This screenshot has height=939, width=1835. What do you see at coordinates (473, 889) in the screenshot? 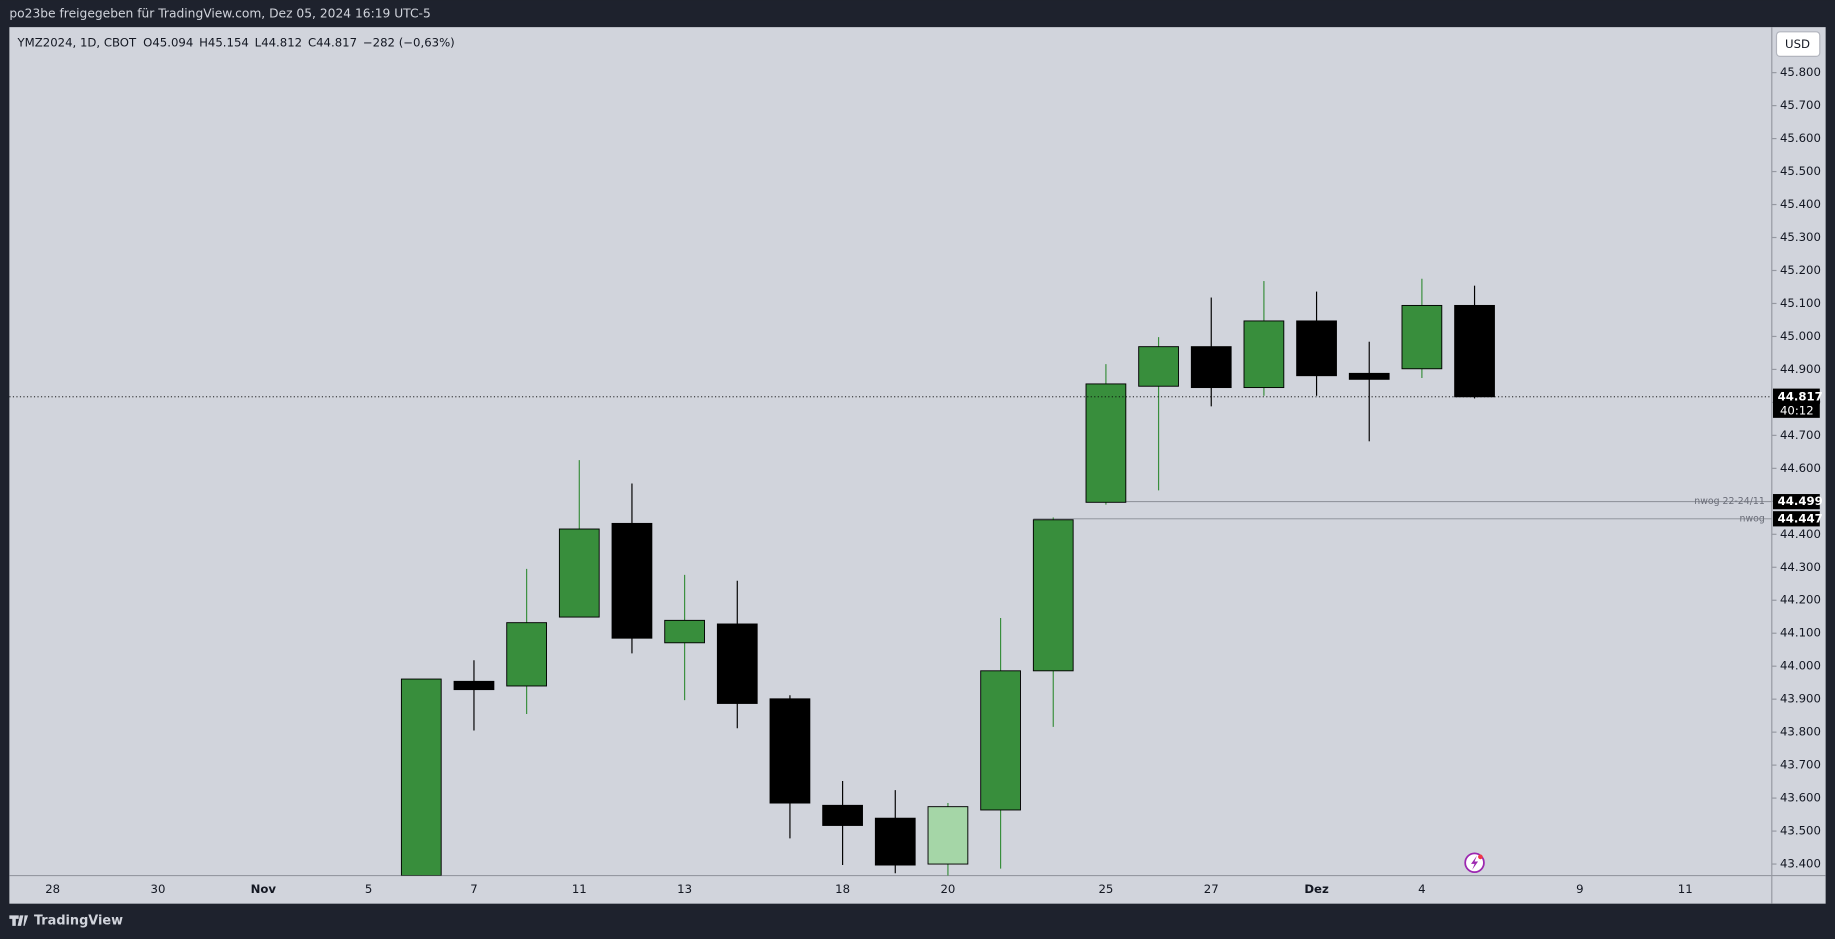
I see `x-tick-label: 7` at bounding box center [473, 889].